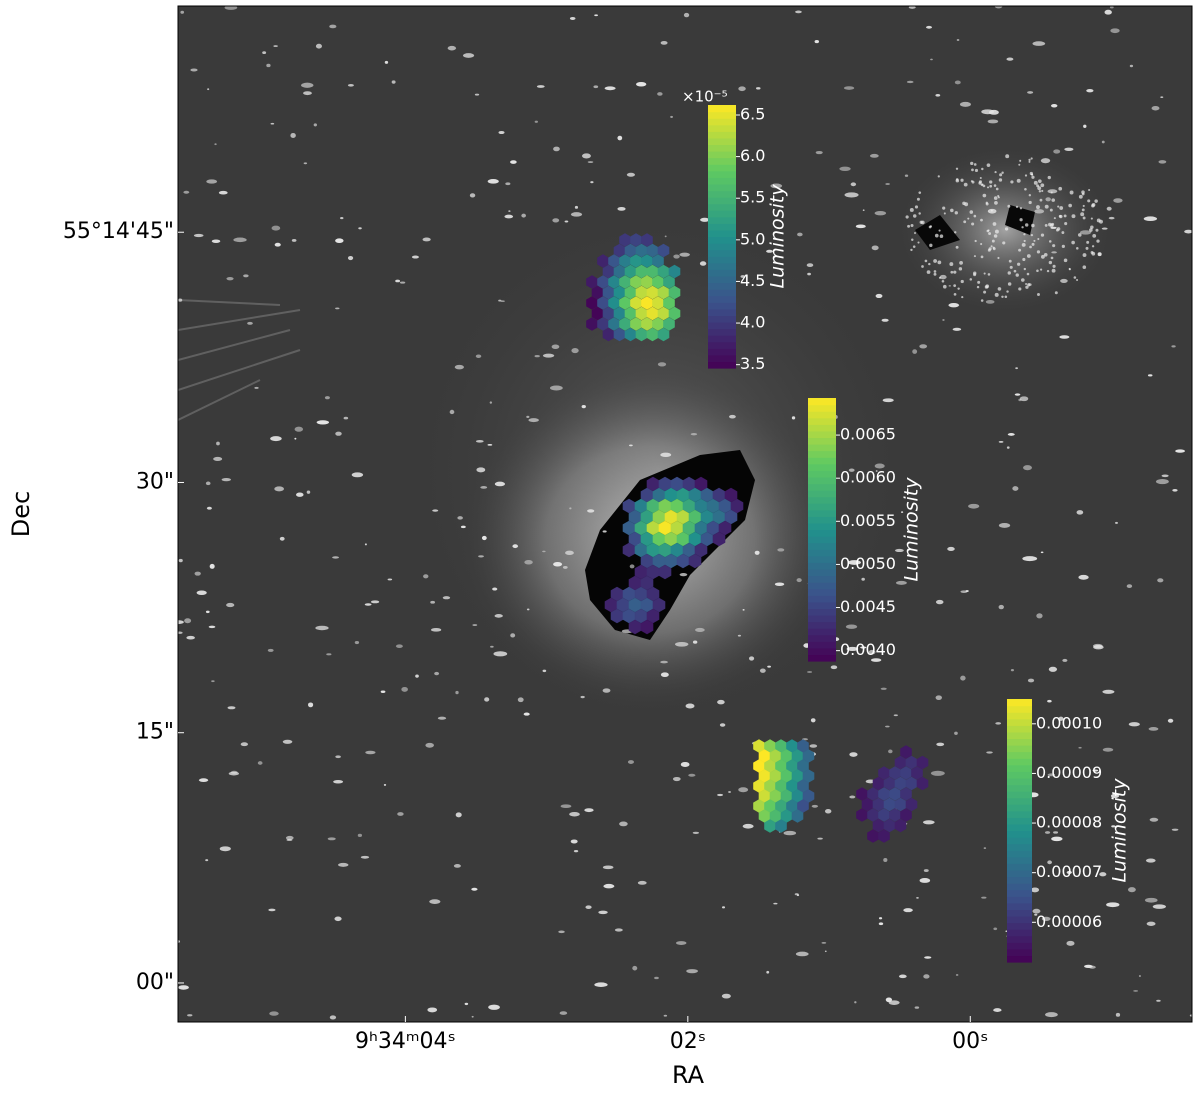 The image size is (1200, 1101). I want to click on y-axis-label: Dec, so click(21, 514).